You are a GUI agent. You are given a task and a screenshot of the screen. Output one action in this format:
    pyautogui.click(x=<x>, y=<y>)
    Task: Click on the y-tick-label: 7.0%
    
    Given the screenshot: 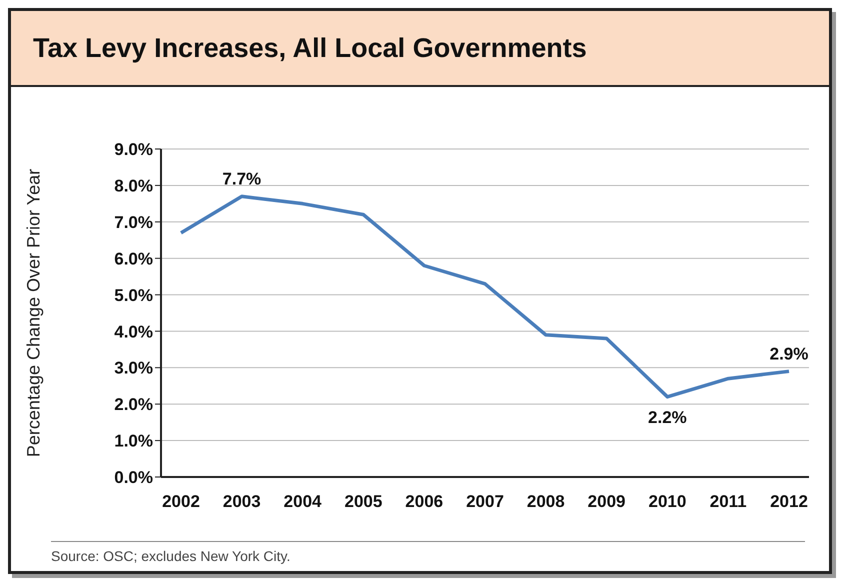 What is the action you would take?
    pyautogui.click(x=133, y=222)
    